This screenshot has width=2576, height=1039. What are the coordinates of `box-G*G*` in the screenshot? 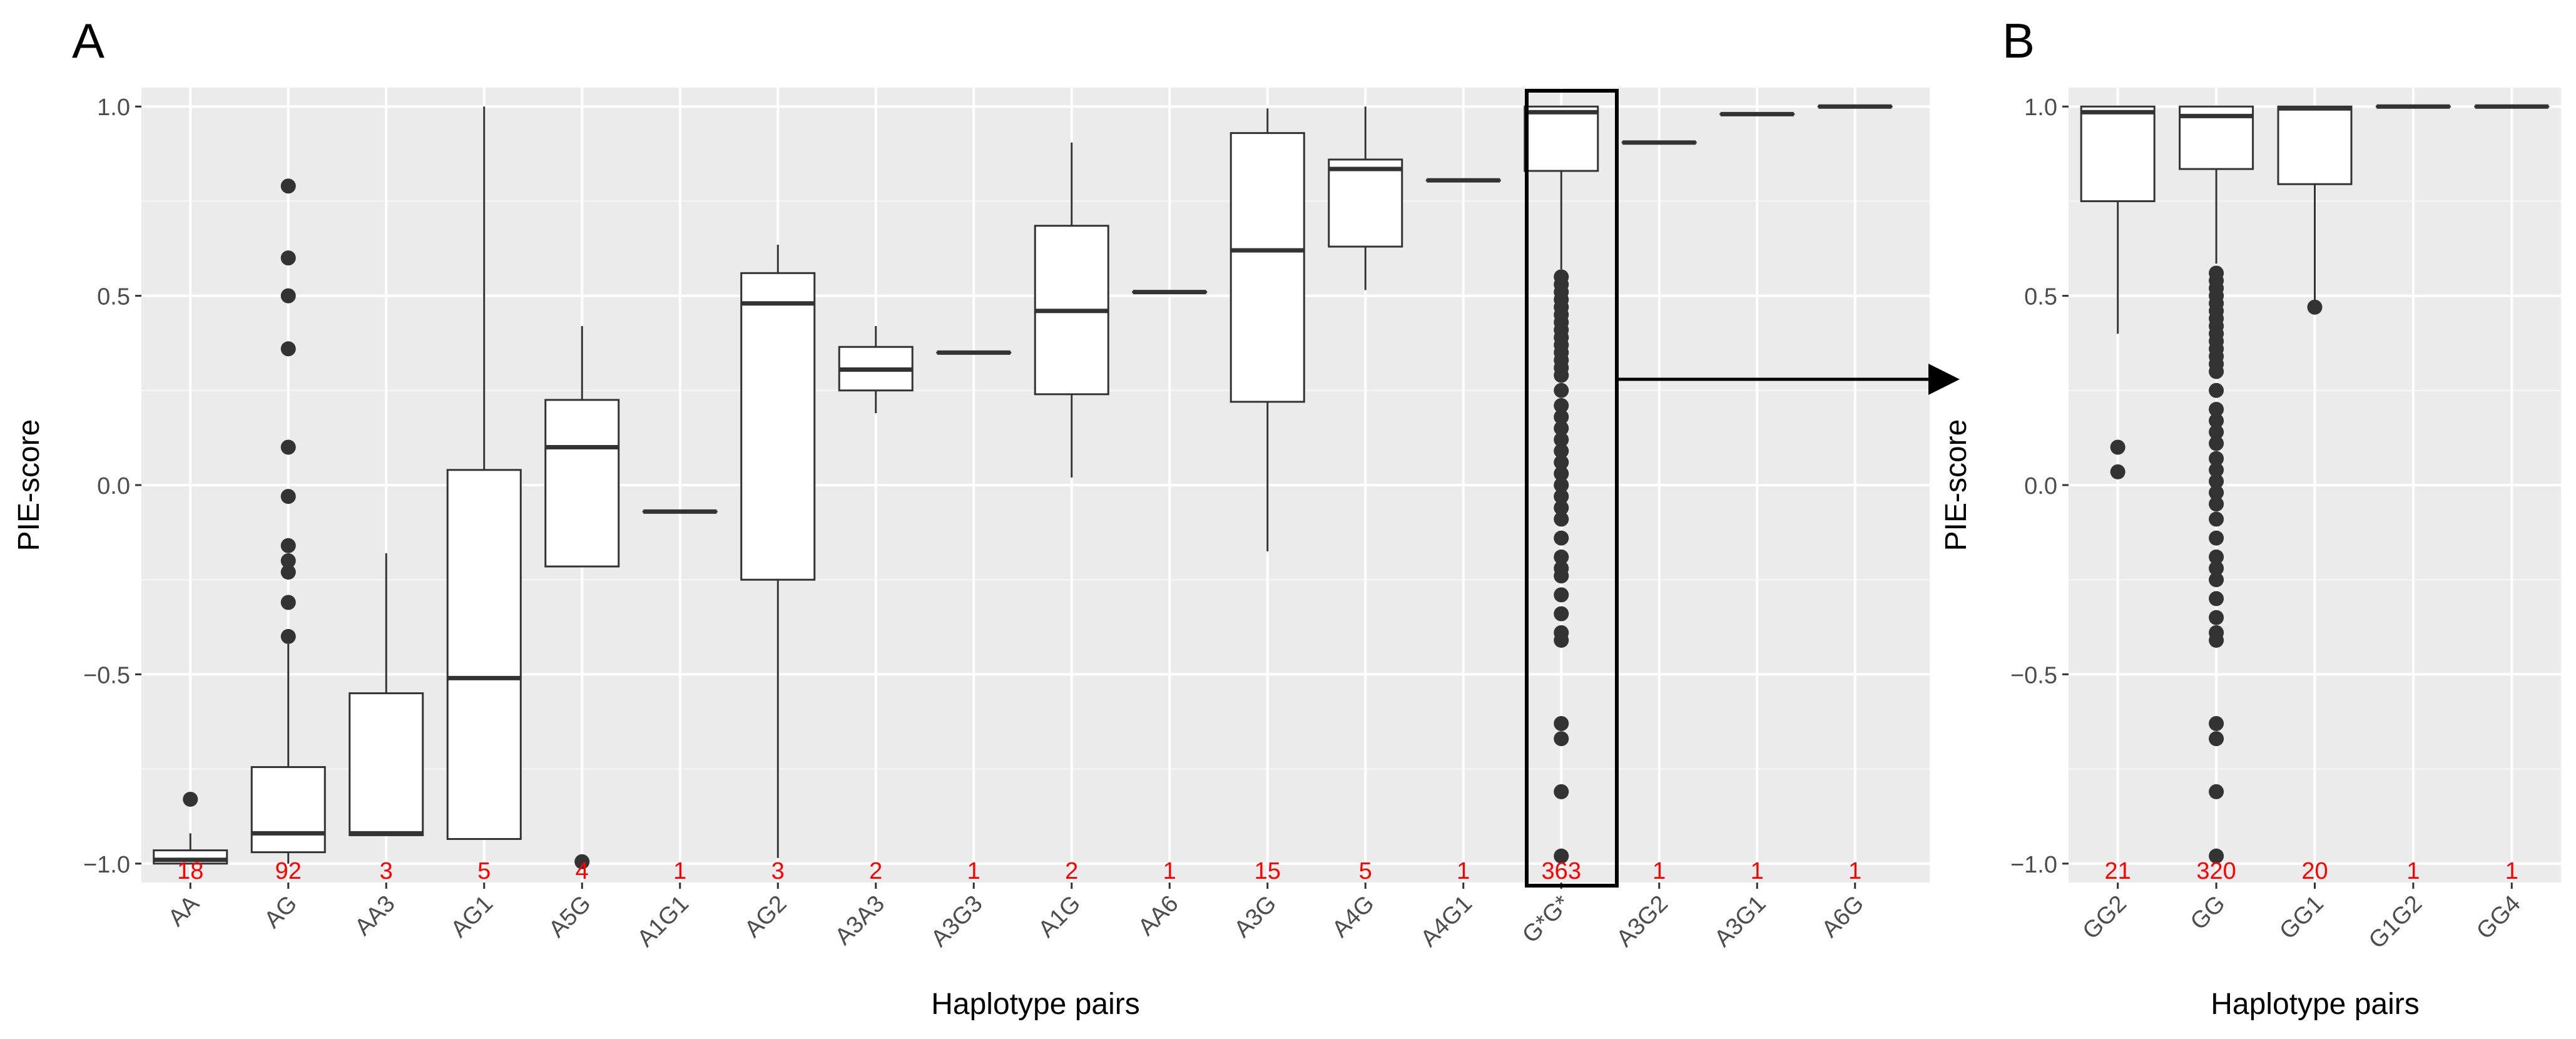 It's located at (1562, 484).